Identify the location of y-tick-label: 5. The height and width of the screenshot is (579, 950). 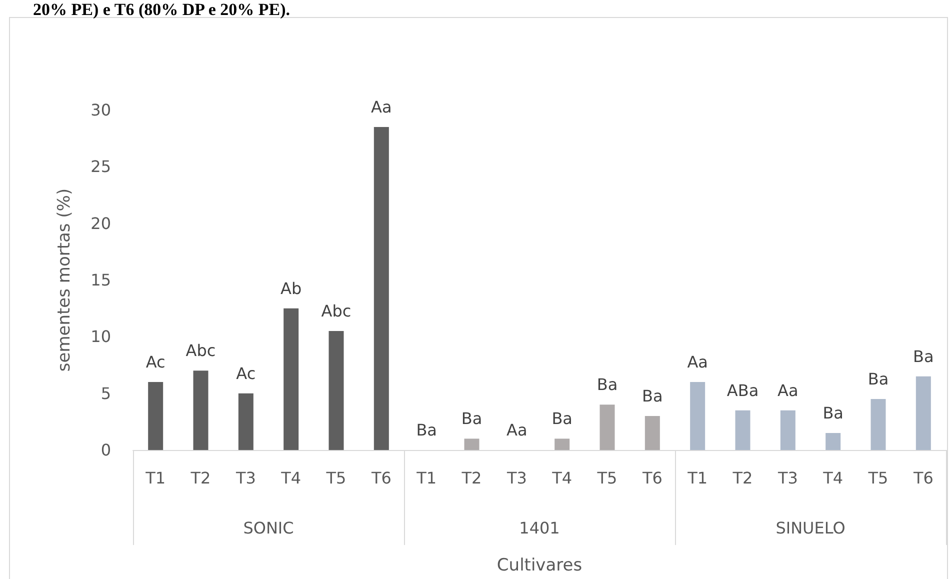
(105, 393).